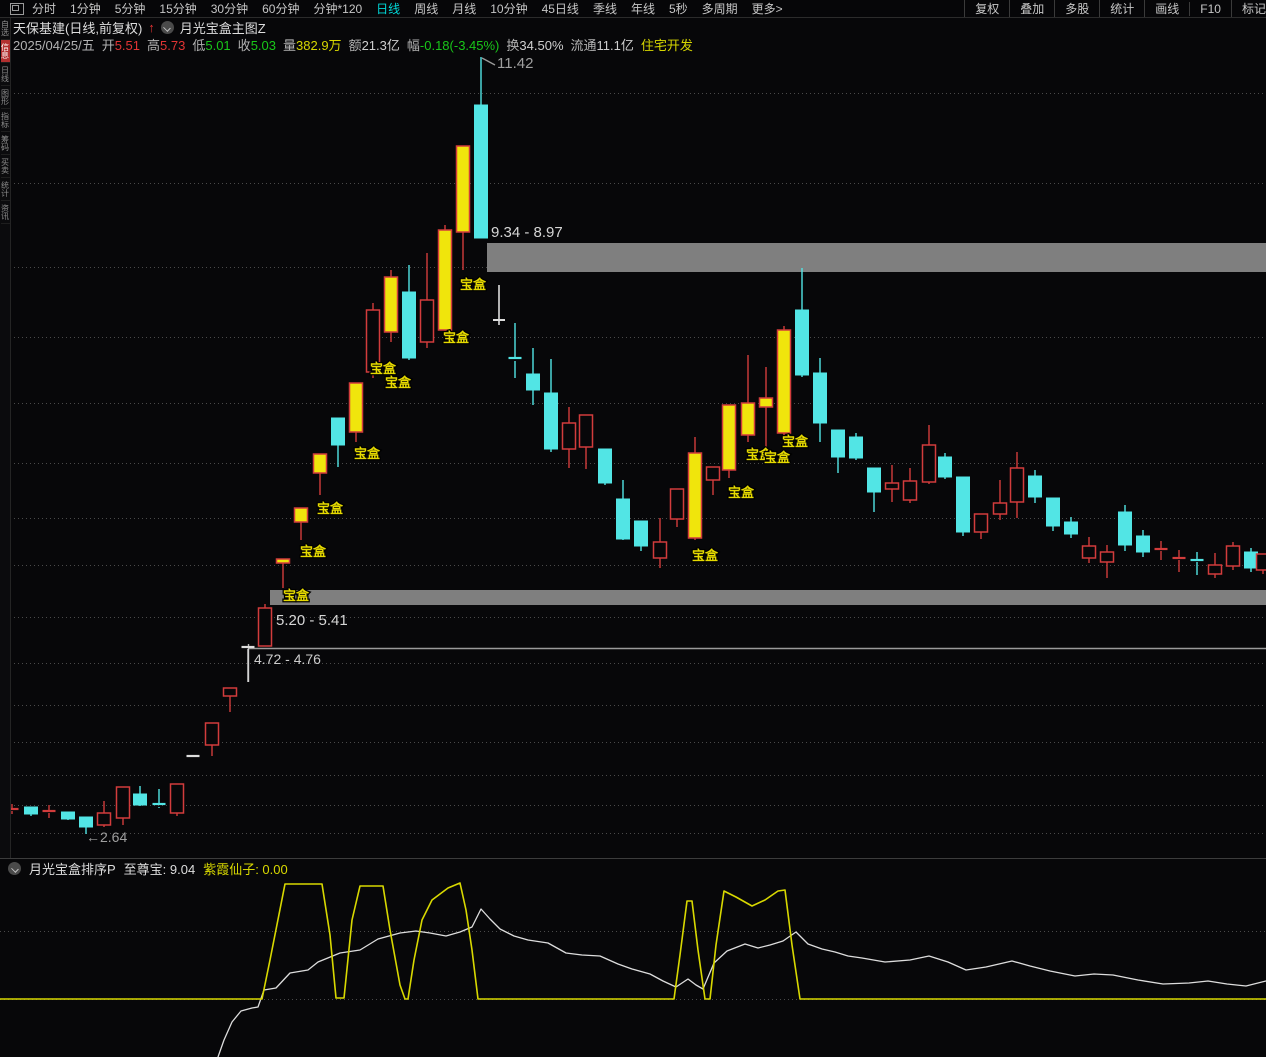 Image resolution: width=1266 pixels, height=1057 pixels. What do you see at coordinates (1031, 8) in the screenshot?
I see `tool-item-叠加: 叠加` at bounding box center [1031, 8].